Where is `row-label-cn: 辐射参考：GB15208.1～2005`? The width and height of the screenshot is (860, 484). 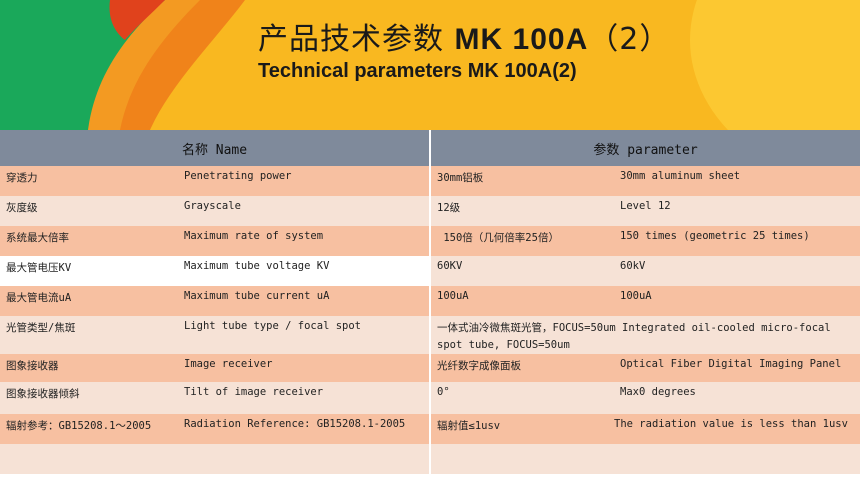 row-label-cn: 辐射参考：GB15208.1～2005 is located at coordinates (89, 429).